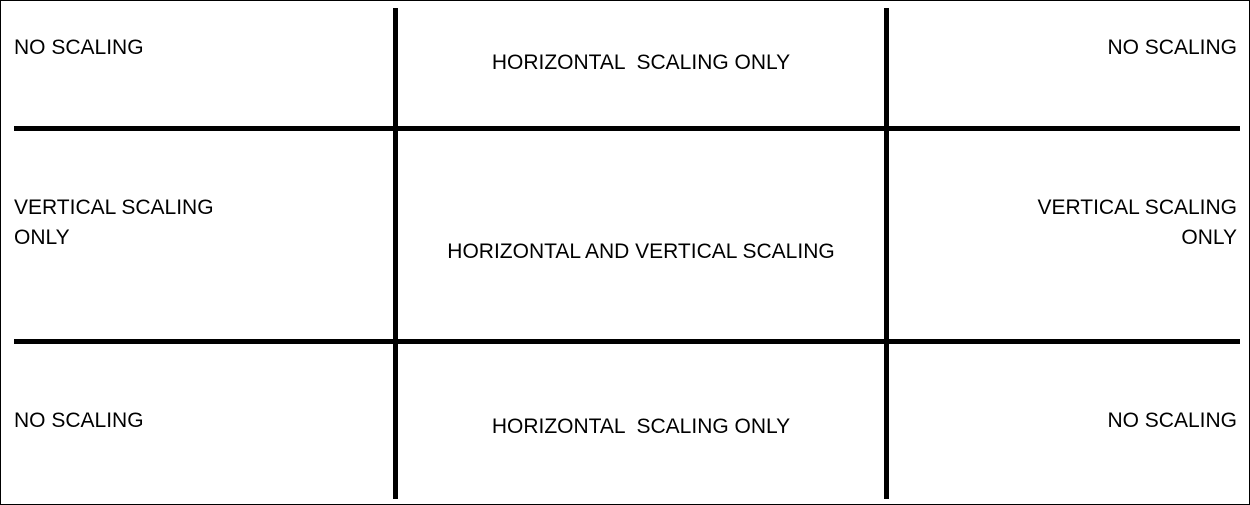 The width and height of the screenshot is (1250, 505). Describe the element at coordinates (395, 253) in the screenshot. I see `left-vertical-divider` at that location.